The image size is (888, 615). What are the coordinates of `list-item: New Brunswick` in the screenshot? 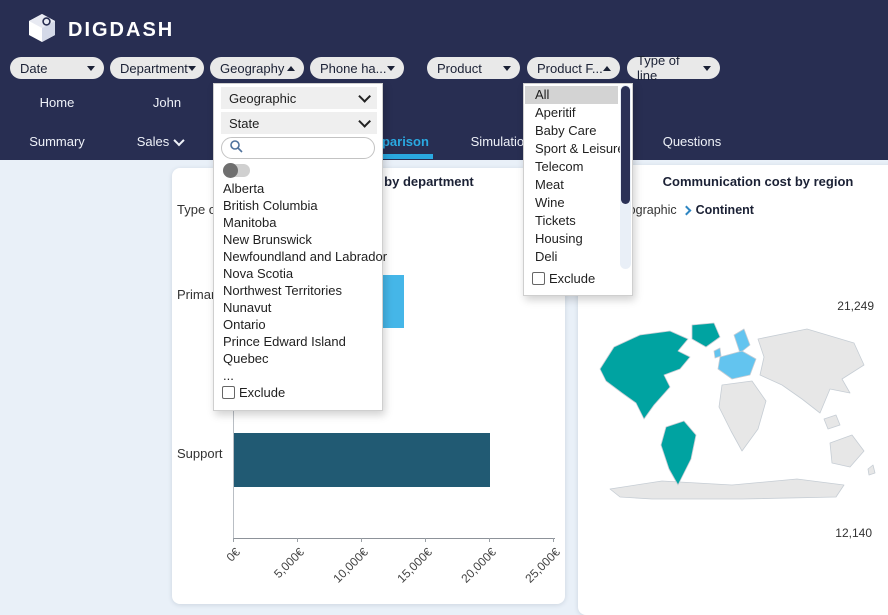 It's located at (267, 239).